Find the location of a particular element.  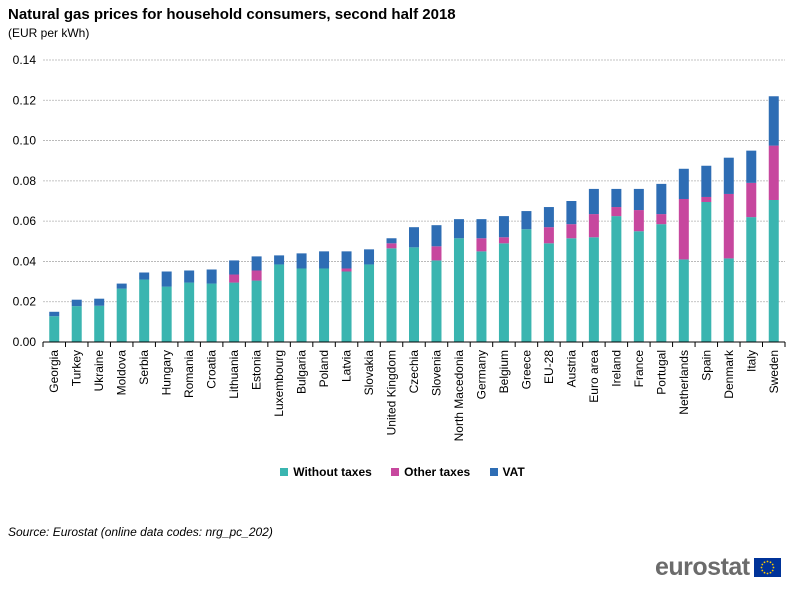

legend-label-other-taxes: Other taxes is located at coordinates (437, 472).